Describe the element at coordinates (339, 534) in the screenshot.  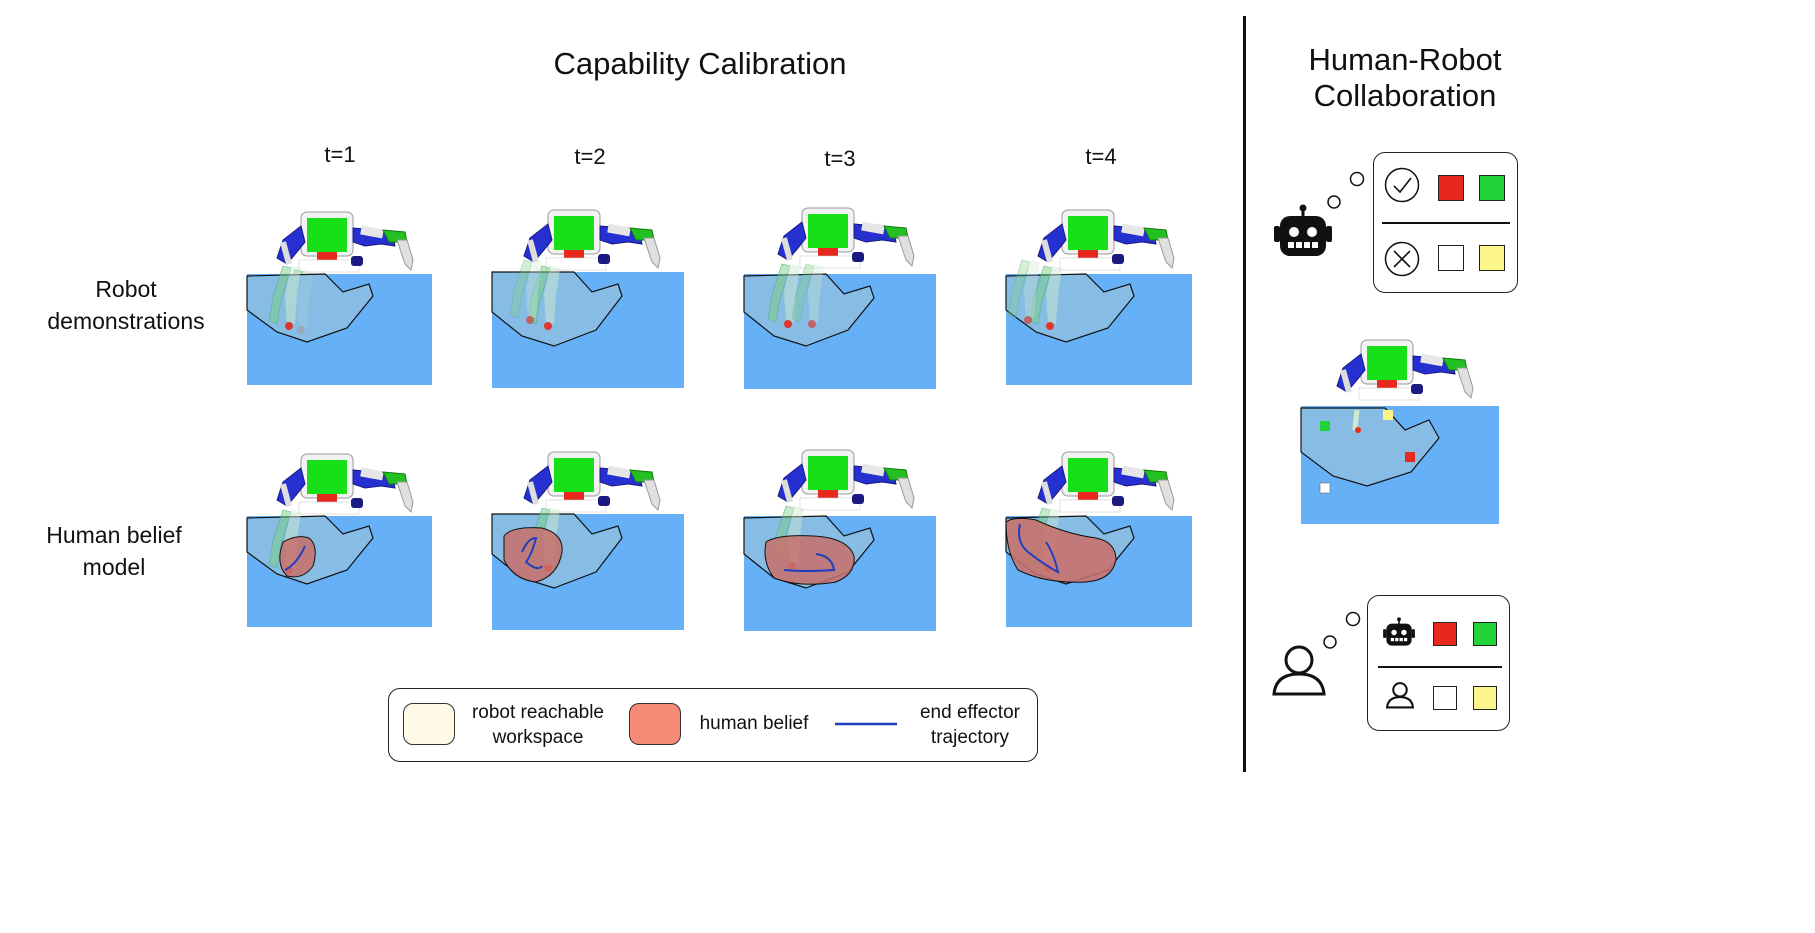
I see `panel-belief-t1` at that location.